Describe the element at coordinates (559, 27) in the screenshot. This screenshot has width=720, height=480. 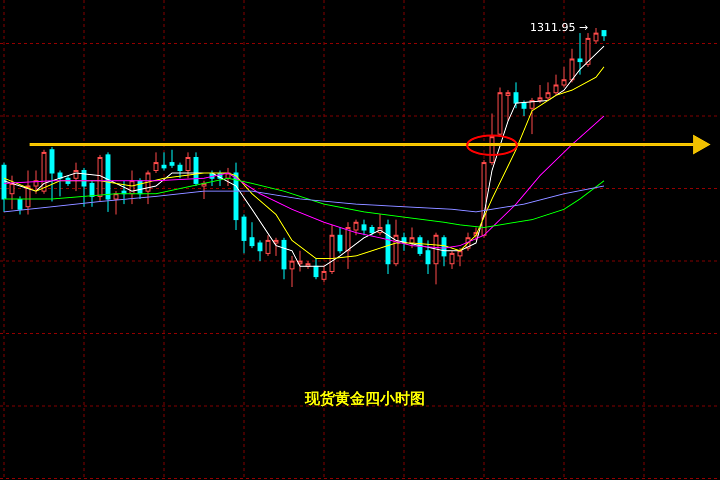
I see `annotation: 1311.95 →` at that location.